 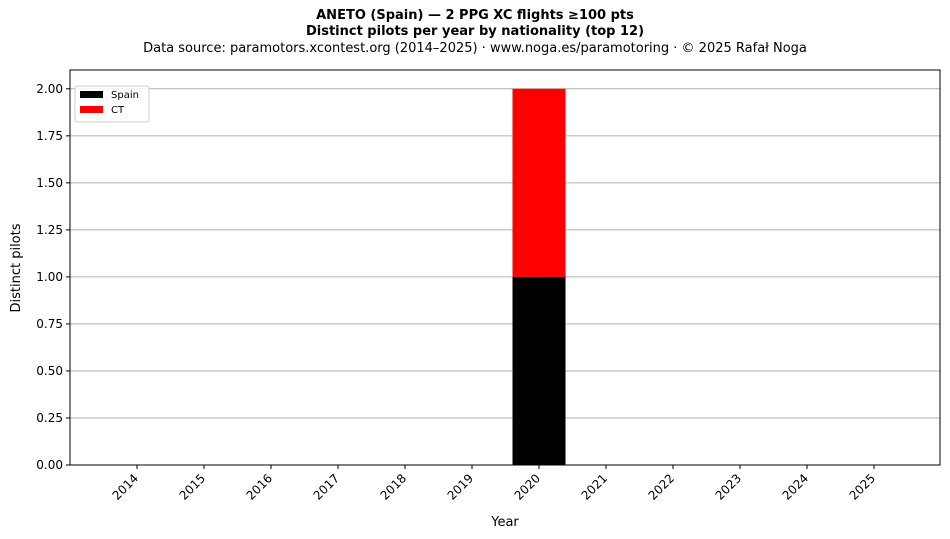 I want to click on x-tick-label: 2025, so click(x=862, y=486).